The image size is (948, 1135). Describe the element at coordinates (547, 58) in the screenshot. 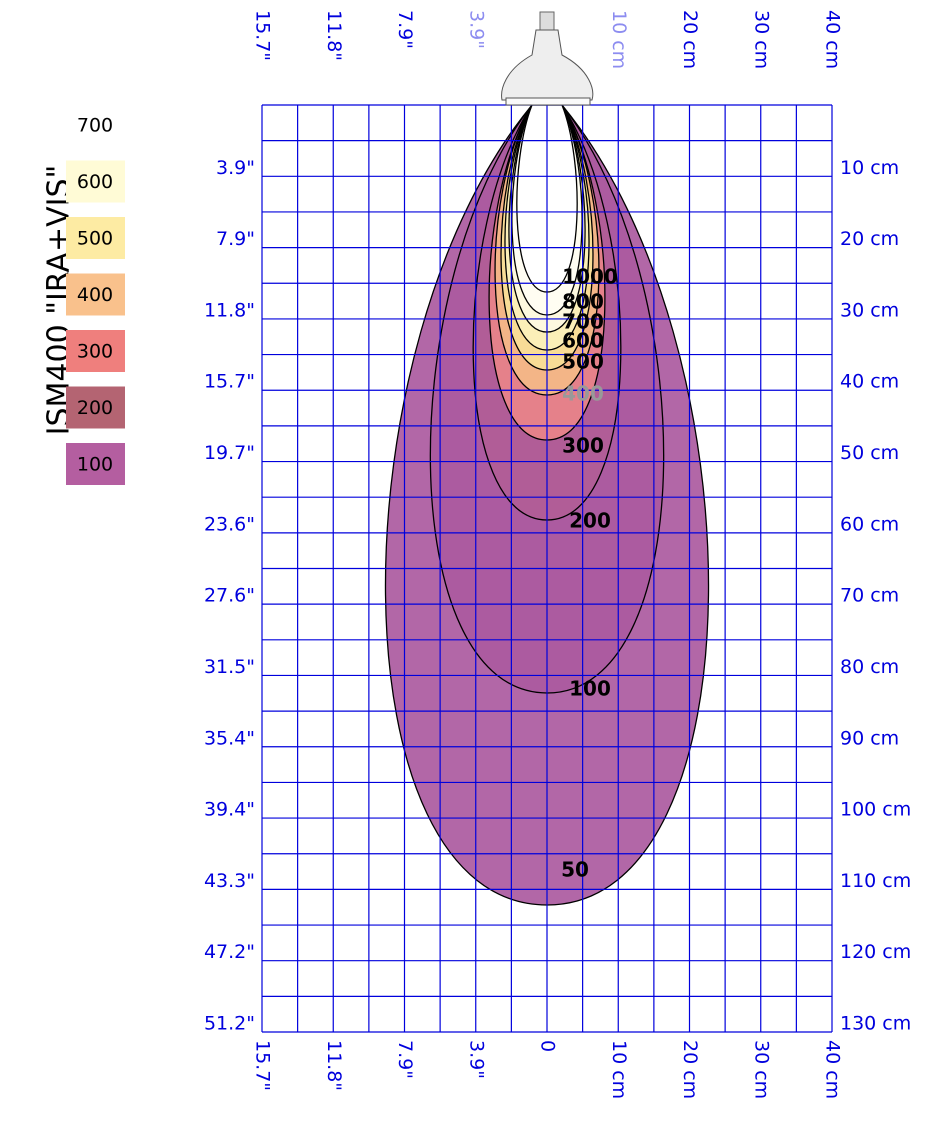

I see `lamp` at that location.